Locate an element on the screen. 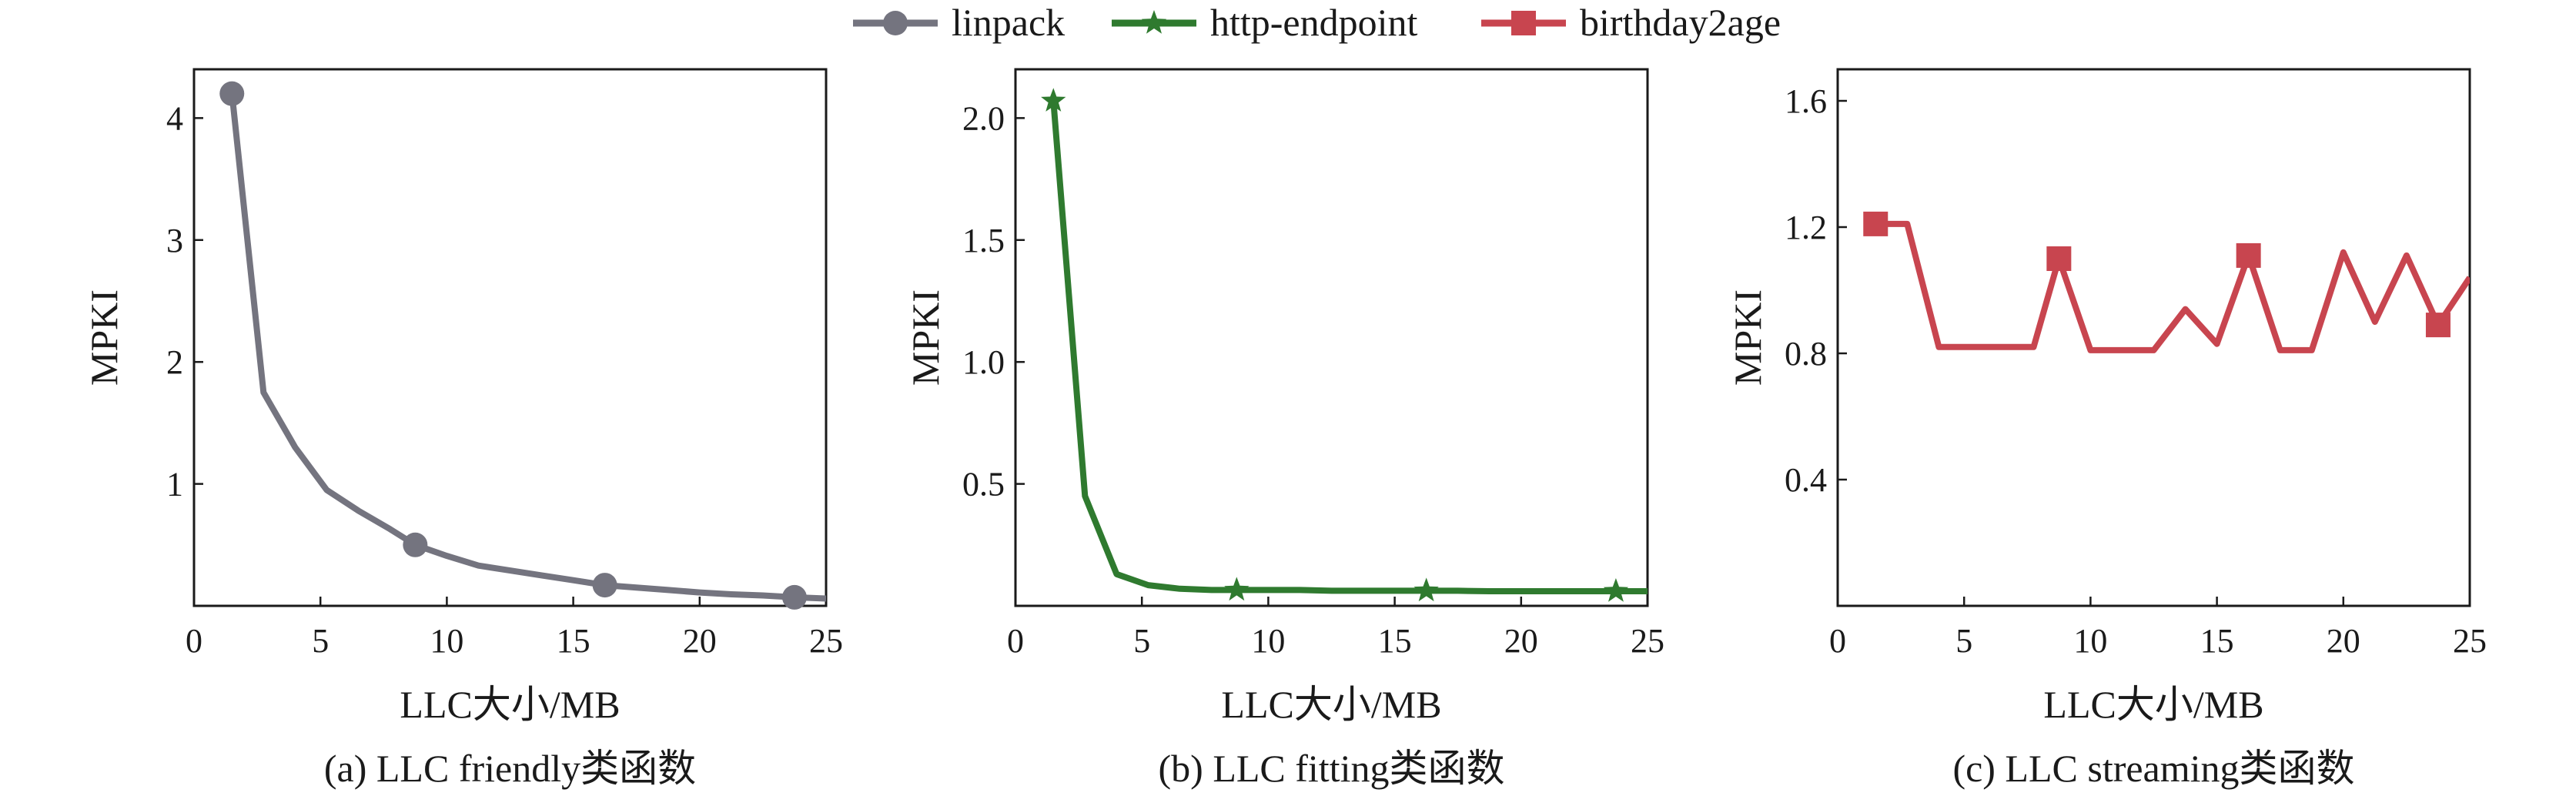 The height and width of the screenshot is (796, 2576). legend-item-linpack: linpack is located at coordinates (959, 22).